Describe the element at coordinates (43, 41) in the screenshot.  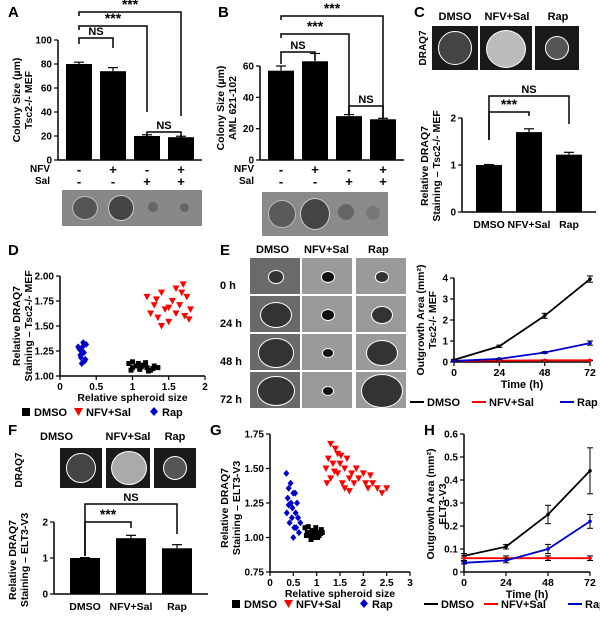
I see `y-tick-label: 100` at that location.